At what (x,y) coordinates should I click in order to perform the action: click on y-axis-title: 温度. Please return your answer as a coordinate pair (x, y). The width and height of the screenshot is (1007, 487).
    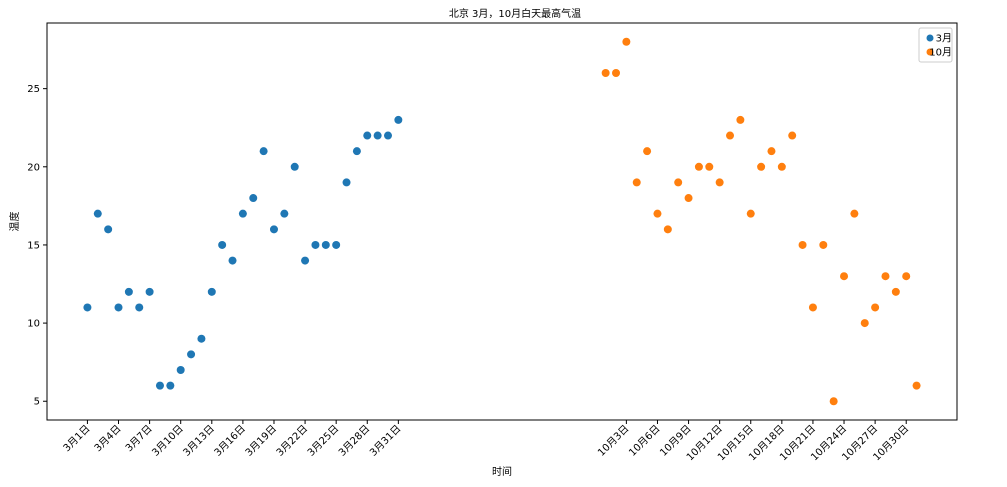
    Looking at the image, I should click on (14, 222).